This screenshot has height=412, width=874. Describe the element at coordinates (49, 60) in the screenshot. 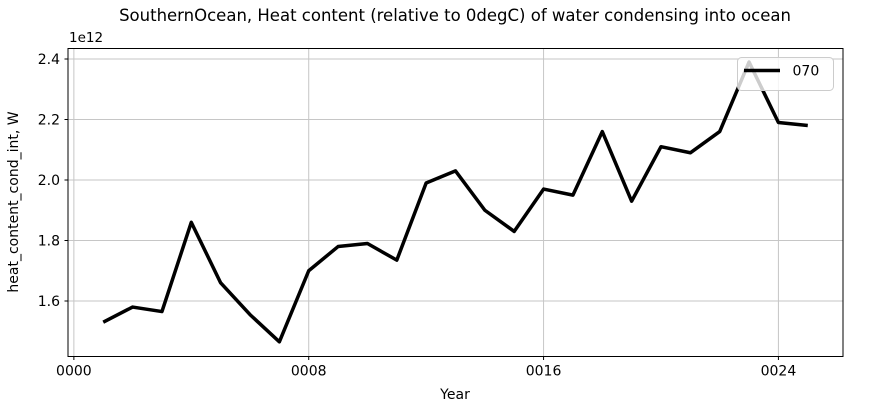

I see `y-tick-label: 2.4` at that location.